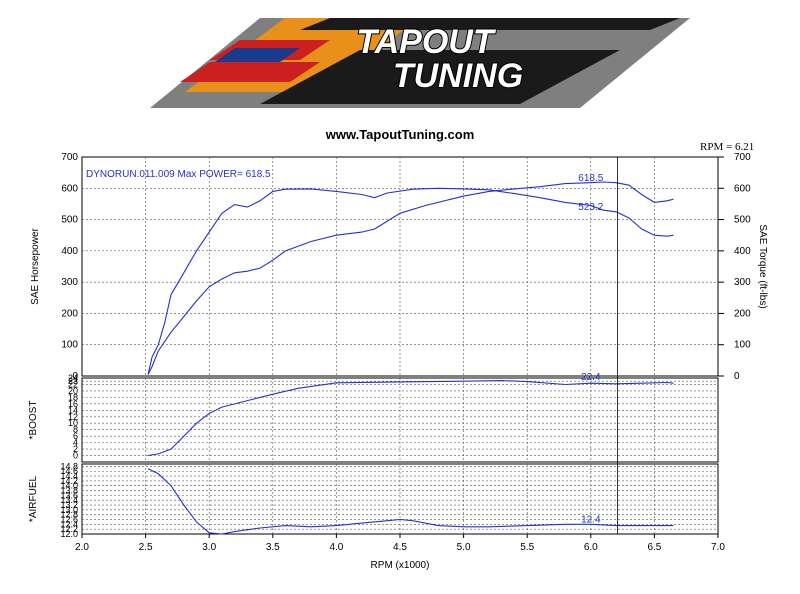 This screenshot has width=800, height=594. I want to click on power-ytick-label: 400, so click(69, 251).